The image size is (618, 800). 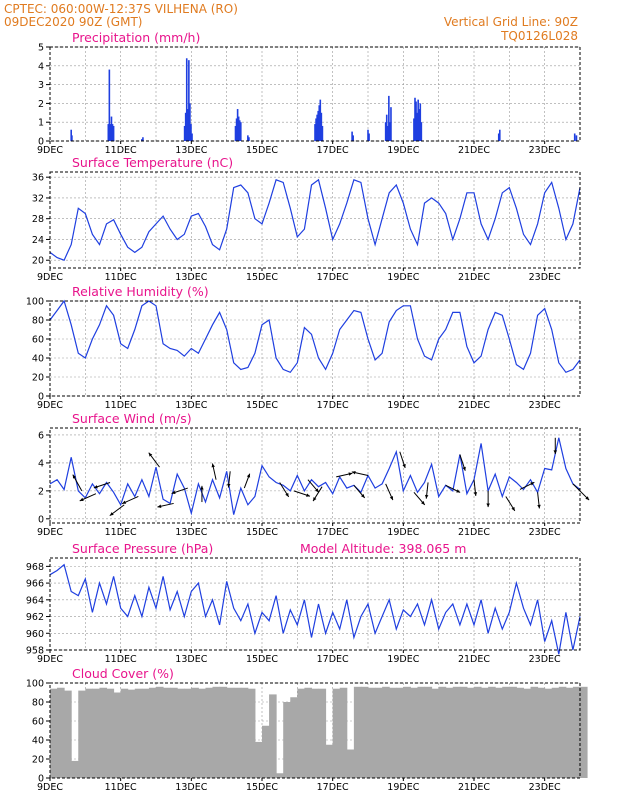 I want to click on header-run-time: 09DEC2020 90Z (GMT), so click(x=73, y=22).